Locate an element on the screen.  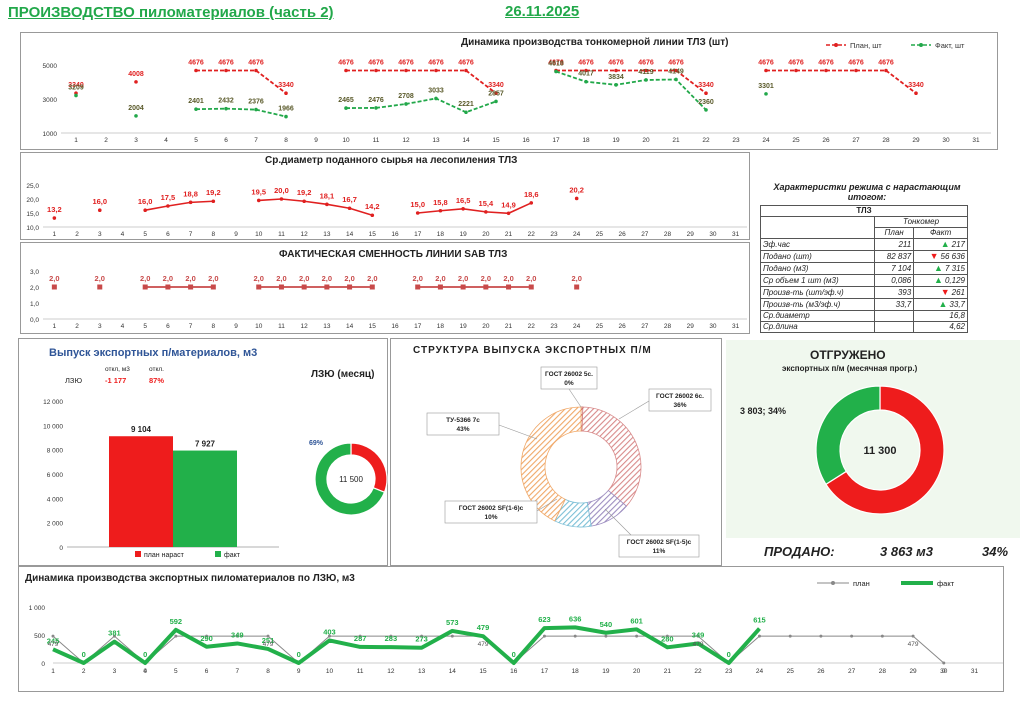
x-tick-label: 27 is located at coordinates (852, 671).